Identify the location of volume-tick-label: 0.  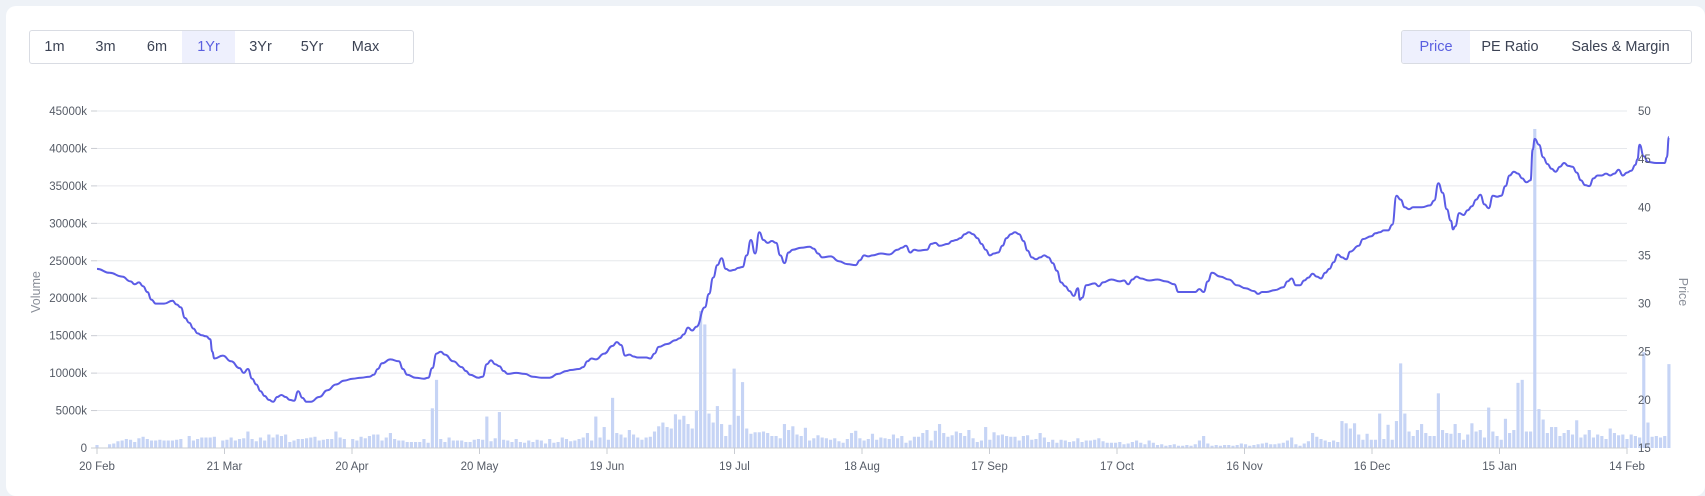
(84, 449).